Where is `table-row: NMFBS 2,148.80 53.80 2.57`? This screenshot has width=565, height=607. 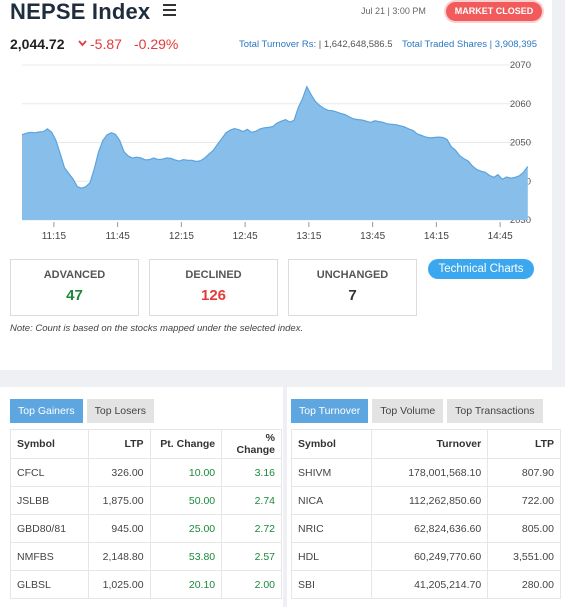
table-row: NMFBS 2,148.80 53.80 2.57 is located at coordinates (146, 556).